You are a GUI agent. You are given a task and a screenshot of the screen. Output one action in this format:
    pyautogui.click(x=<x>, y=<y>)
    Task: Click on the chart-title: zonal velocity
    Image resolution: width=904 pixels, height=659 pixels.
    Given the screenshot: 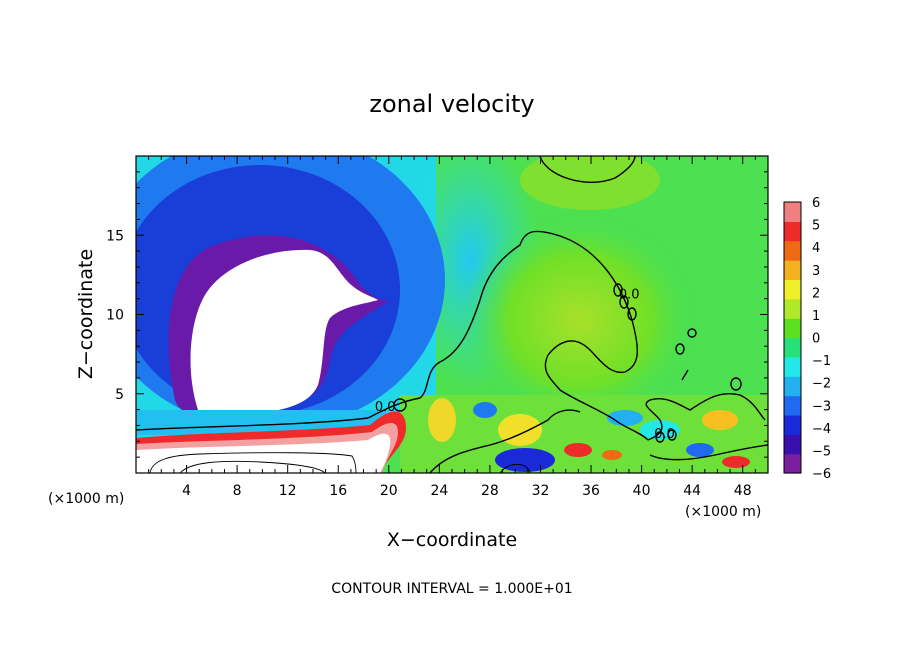 What is the action you would take?
    pyautogui.click(x=451, y=104)
    